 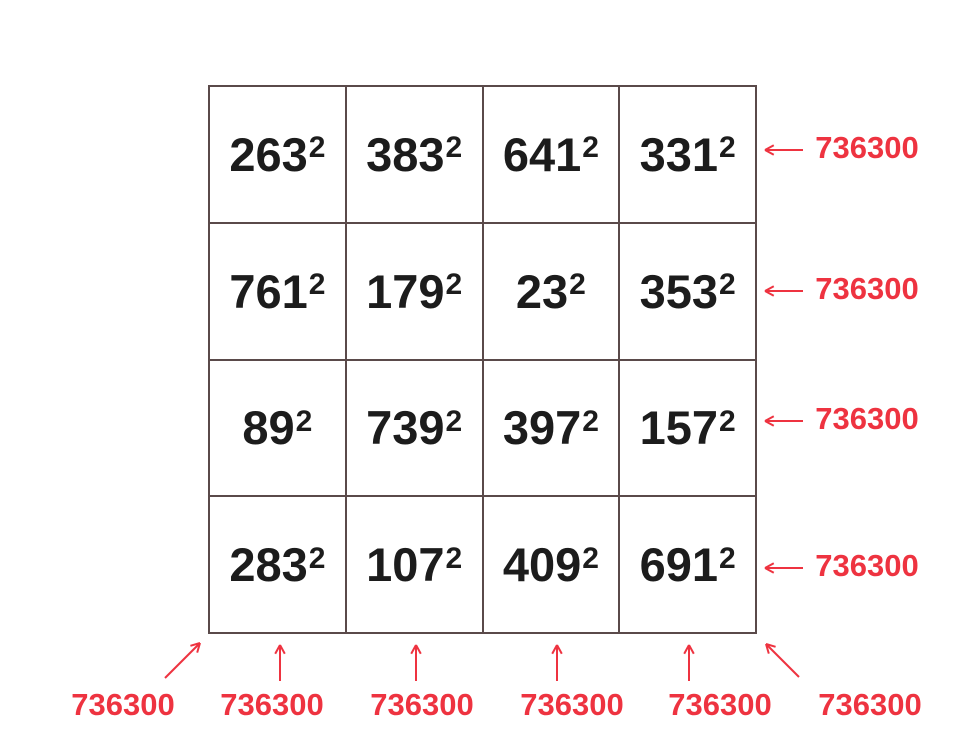 I want to click on grid-cell: 409 2, so click(x=551, y=564).